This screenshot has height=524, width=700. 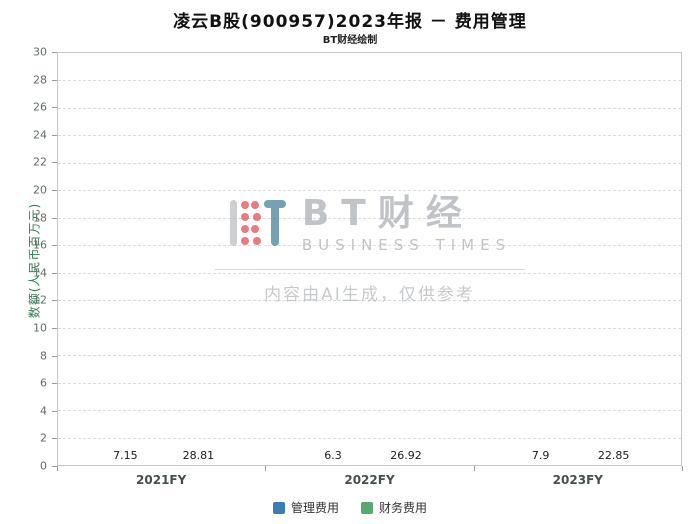 What do you see at coordinates (43, 356) in the screenshot?
I see `y-tick-label: 8` at bounding box center [43, 356].